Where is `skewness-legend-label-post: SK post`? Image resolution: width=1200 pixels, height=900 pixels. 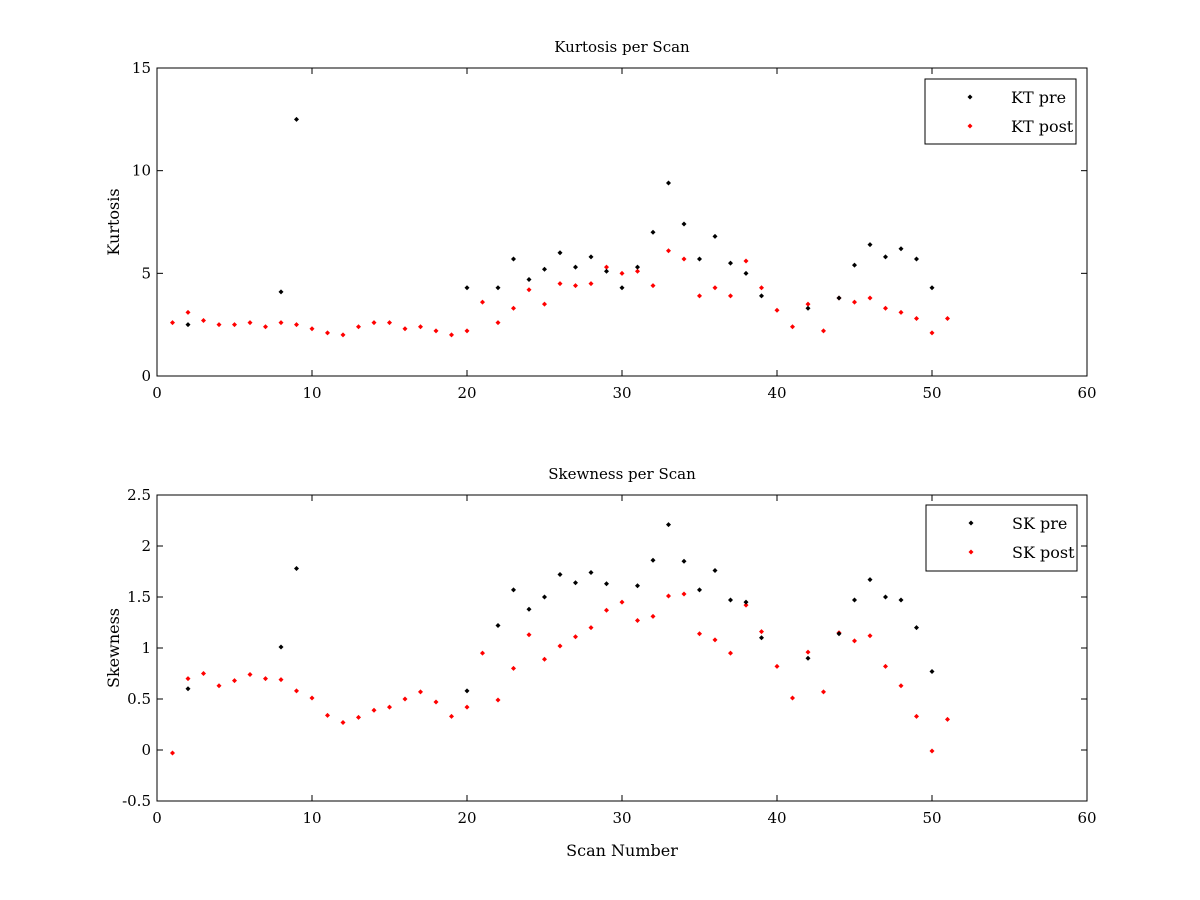
skewness-legend-label-post: SK post is located at coordinates (1043, 552).